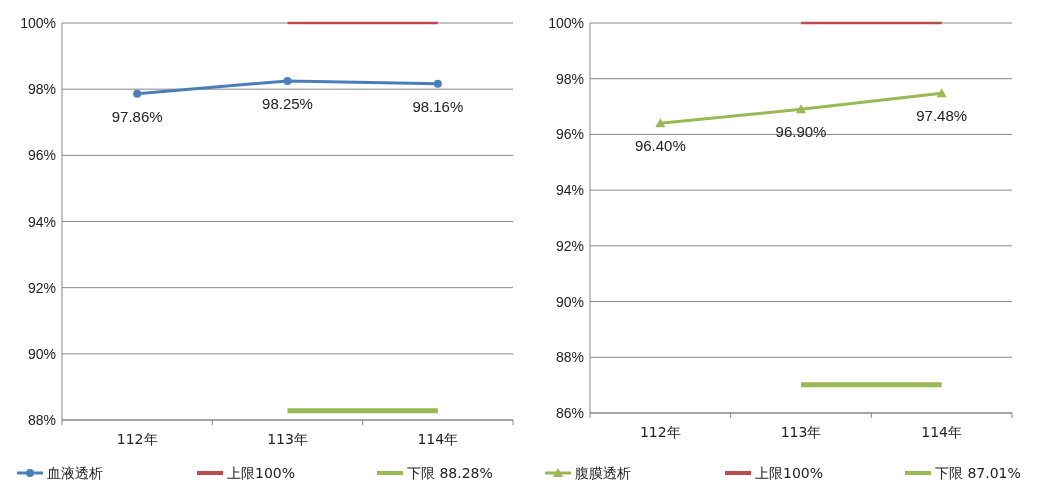 Image resolution: width=1050 pixels, height=486 pixels. What do you see at coordinates (660, 146) in the screenshot?
I see `data-label: 96.40%` at bounding box center [660, 146].